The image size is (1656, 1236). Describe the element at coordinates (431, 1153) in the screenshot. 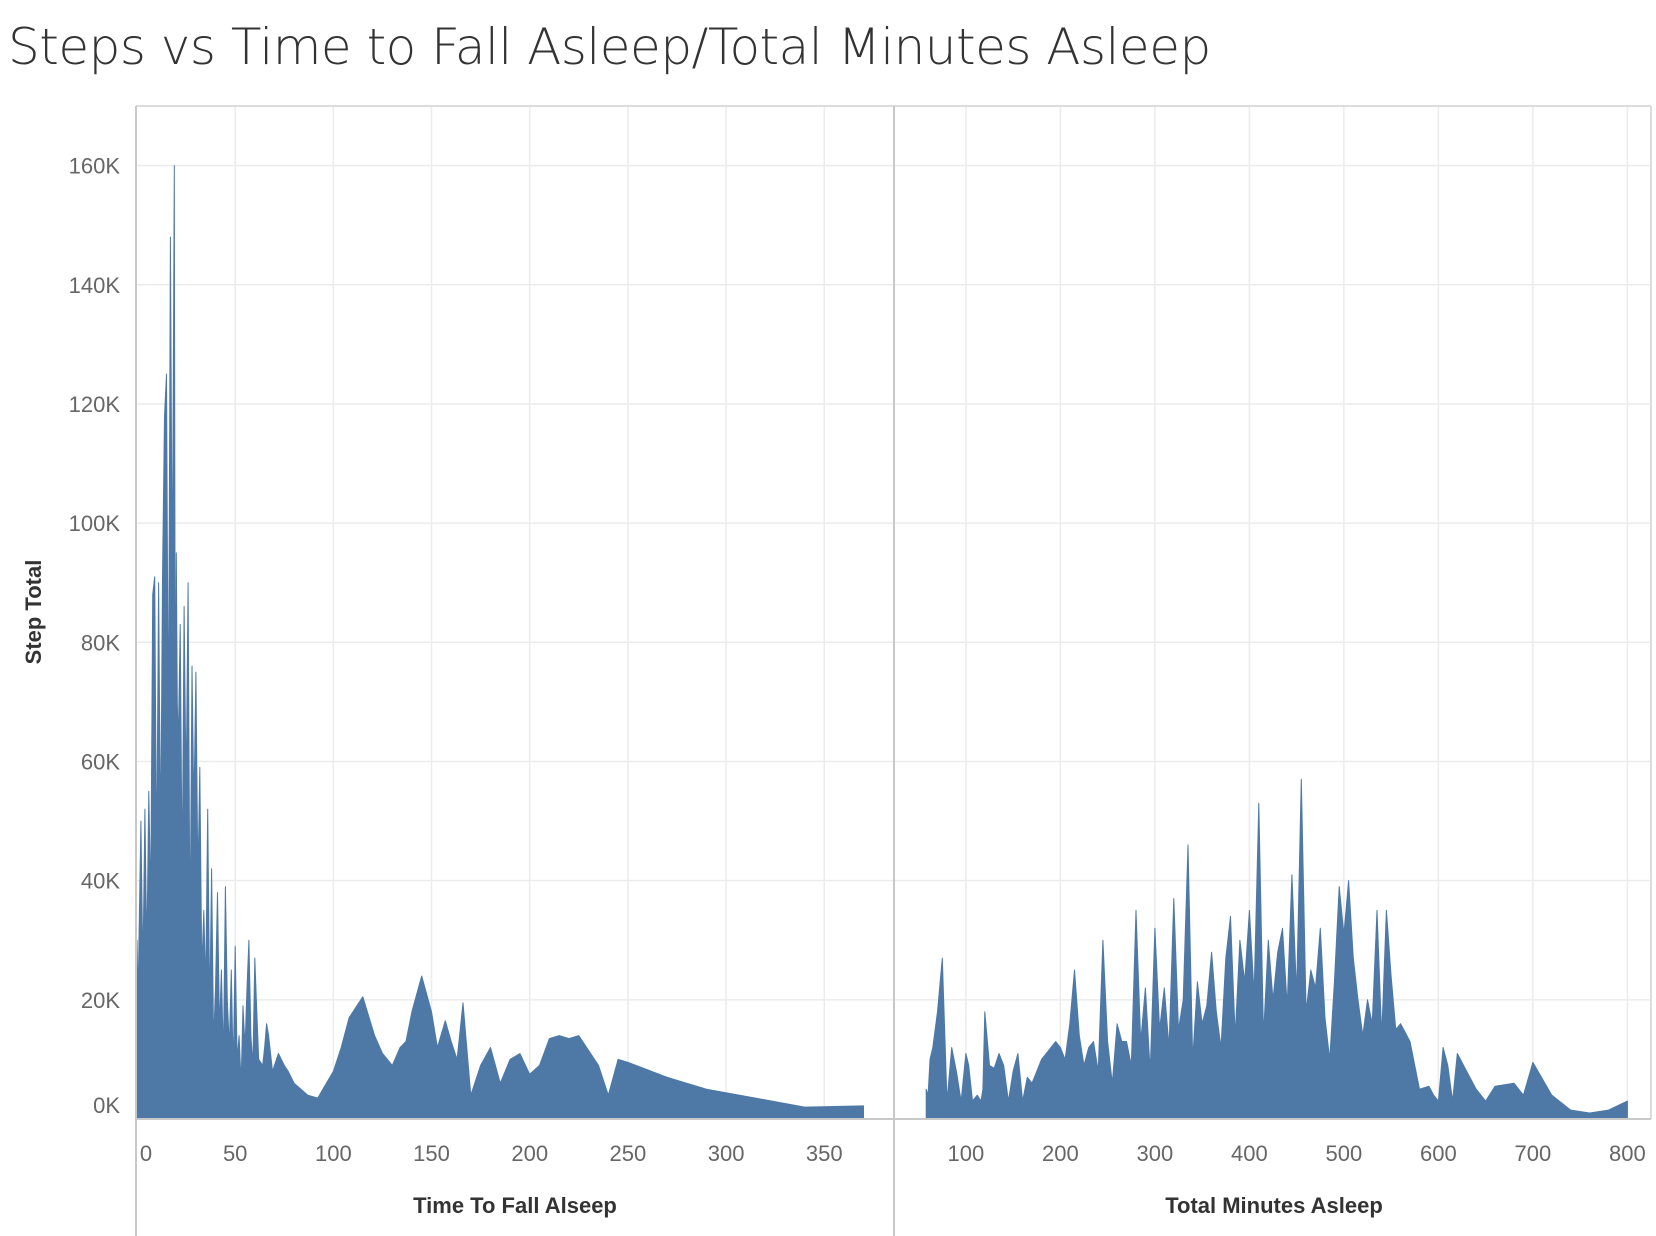

I see `left-x-tick-label: 150` at that location.